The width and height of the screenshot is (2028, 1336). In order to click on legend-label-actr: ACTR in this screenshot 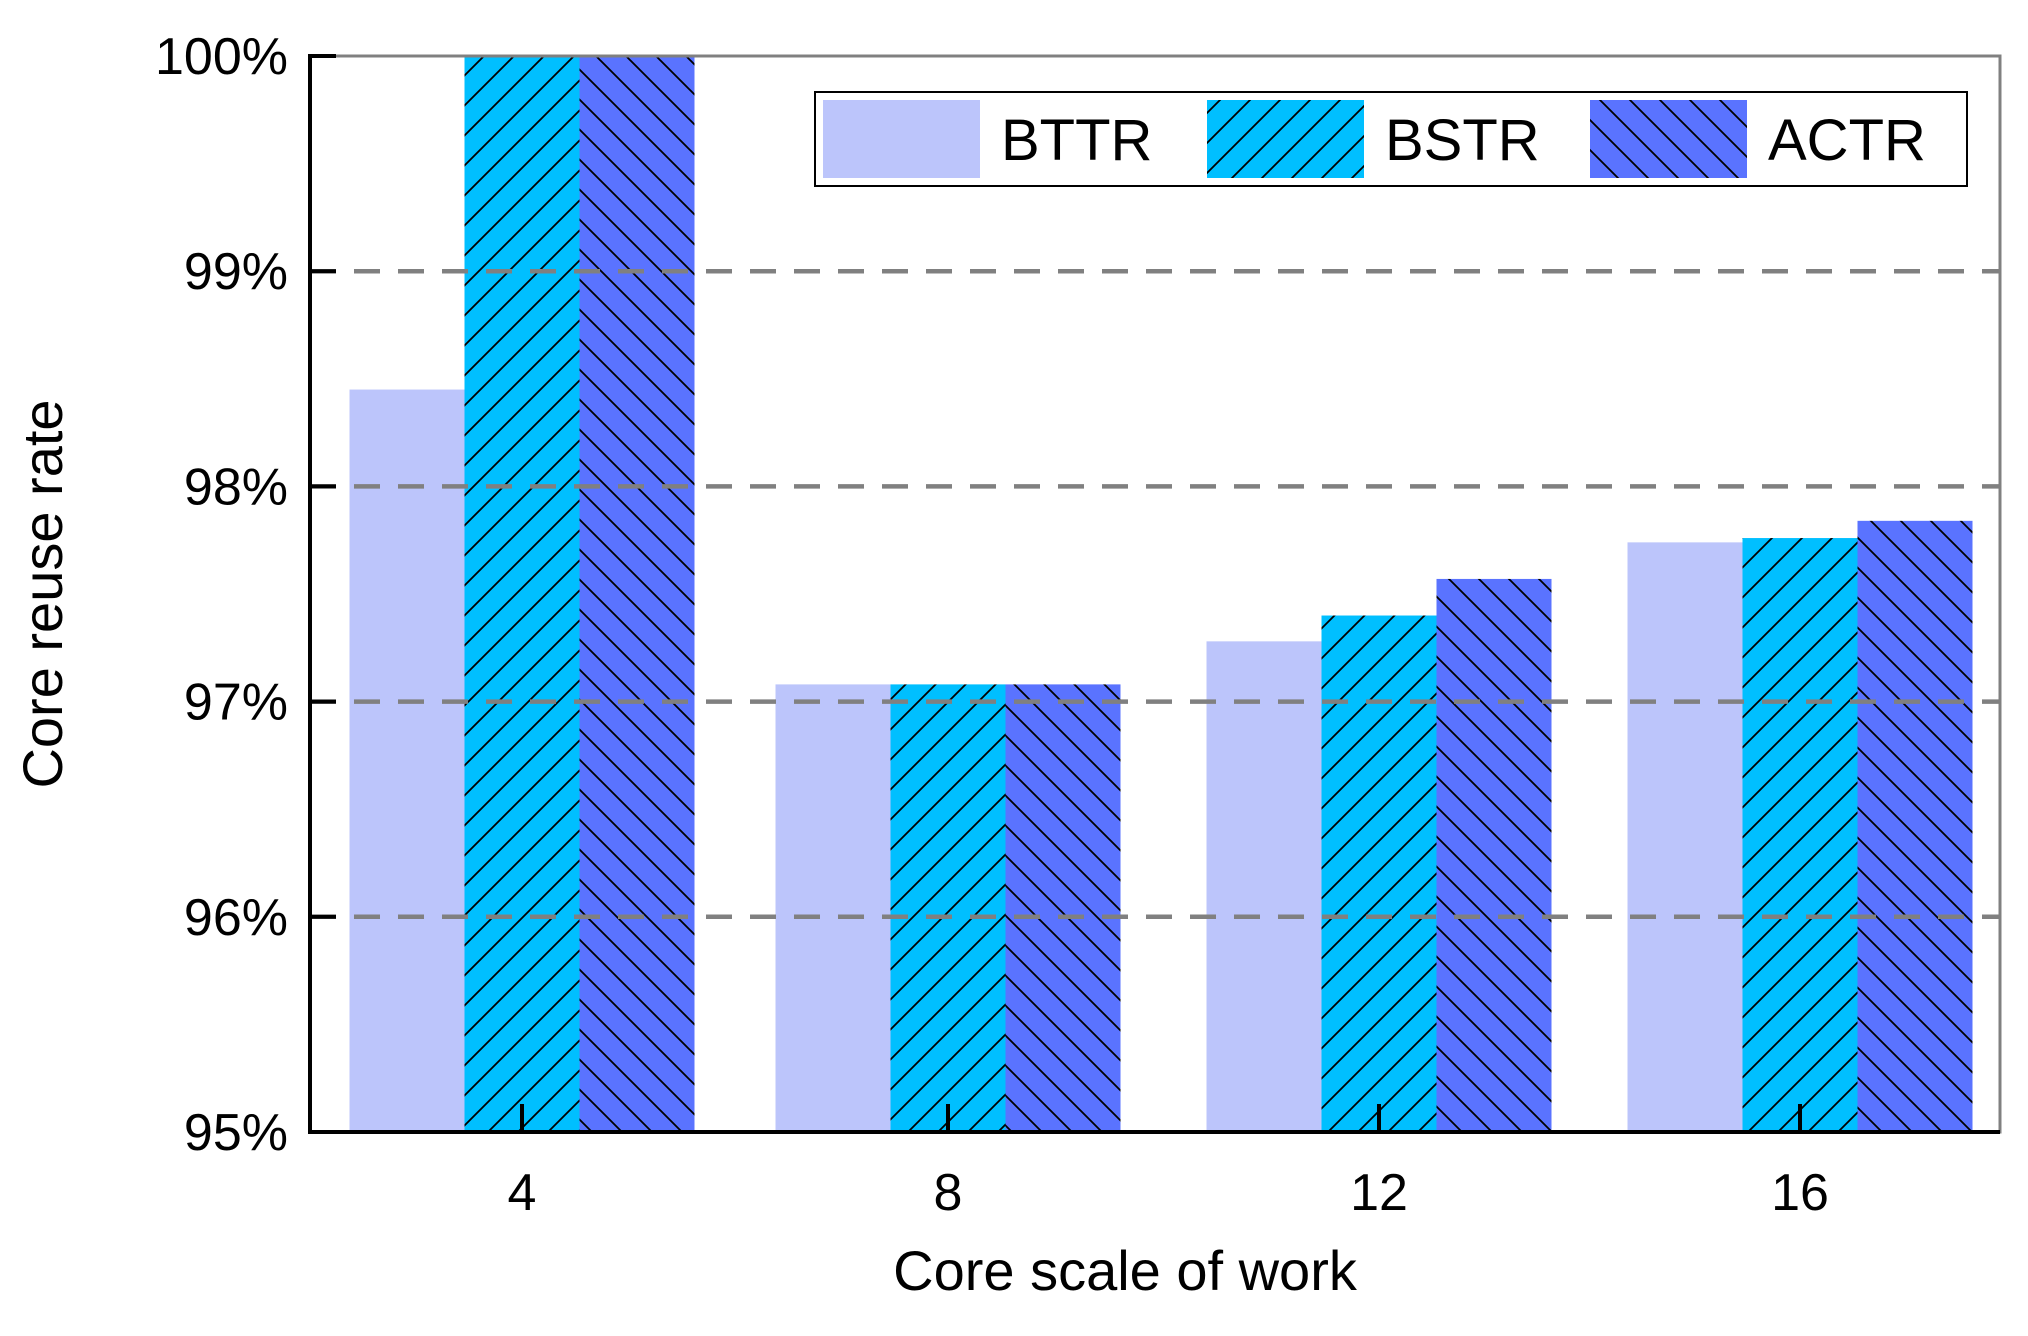, I will do `click(1847, 140)`.